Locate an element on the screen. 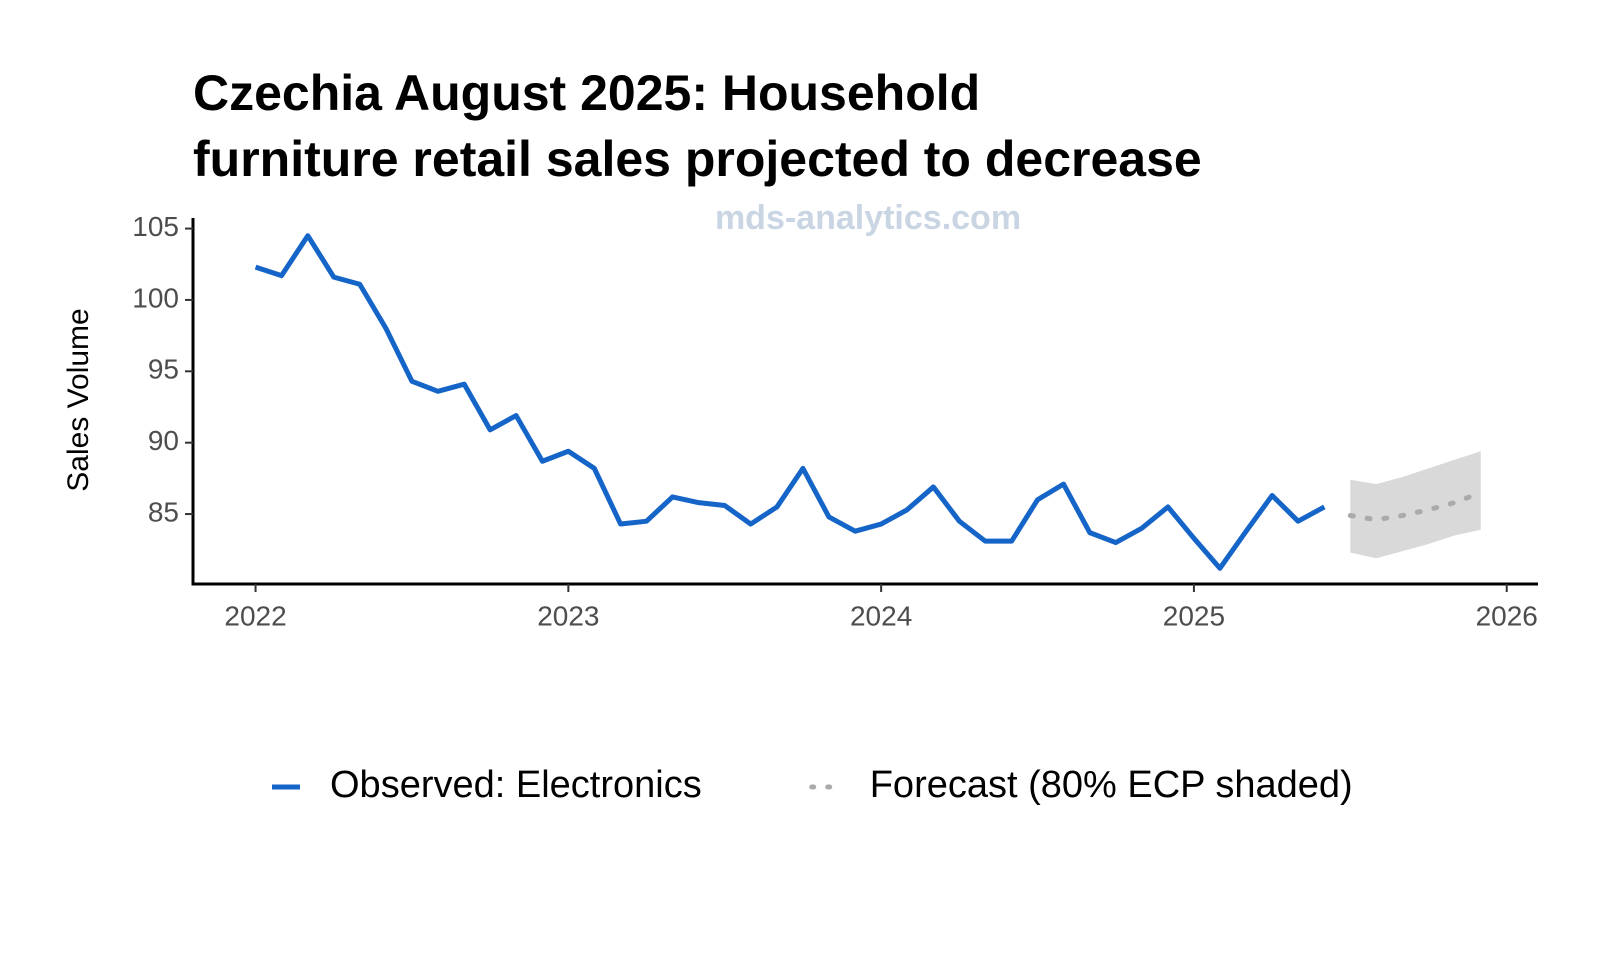 This screenshot has height=960, width=1600. x-tick-label: 2025 is located at coordinates (1194, 615).